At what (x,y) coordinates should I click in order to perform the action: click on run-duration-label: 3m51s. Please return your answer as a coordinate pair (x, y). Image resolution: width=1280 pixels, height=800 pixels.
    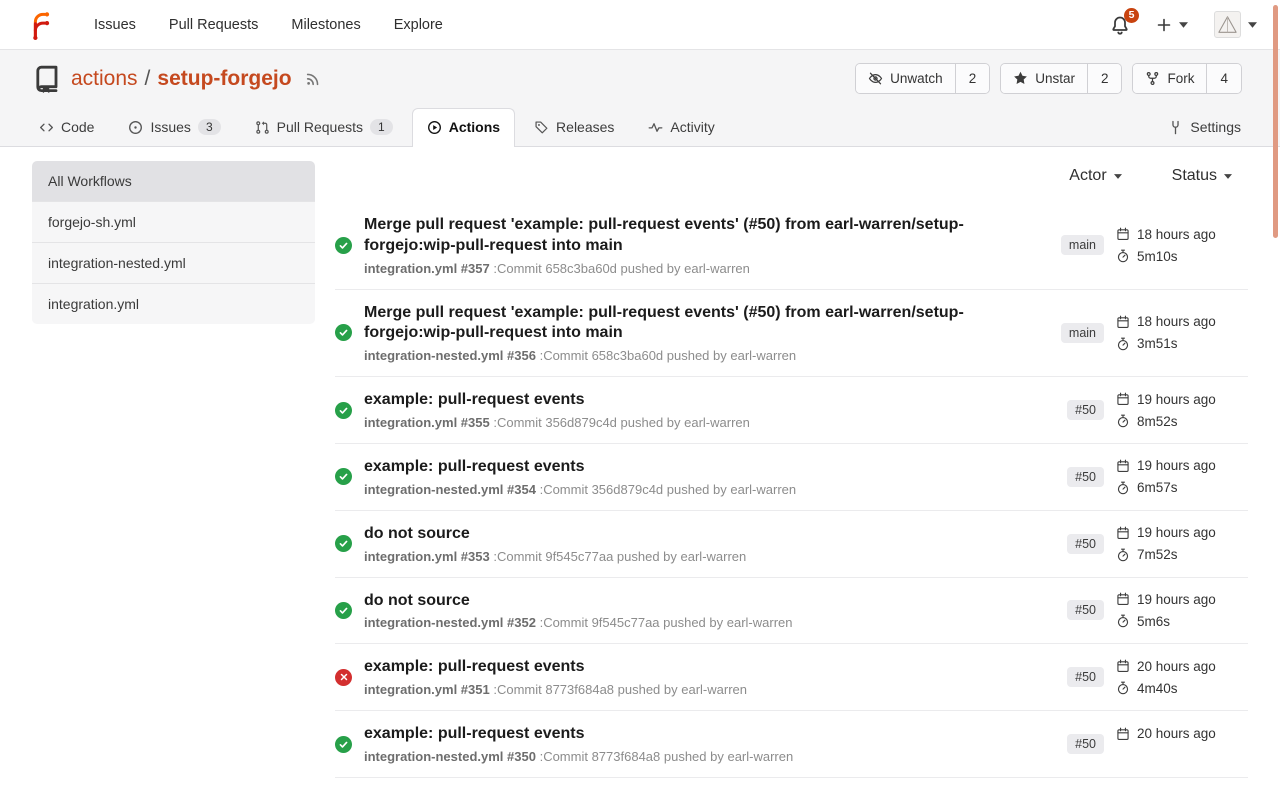
    Looking at the image, I should click on (1157, 344).